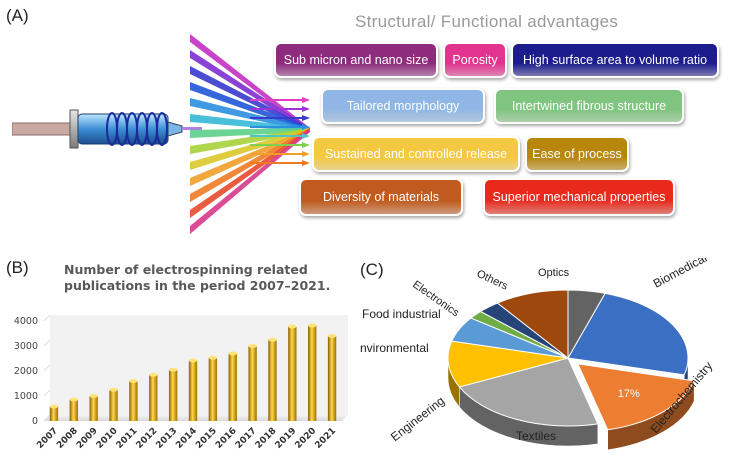  Describe the element at coordinates (186, 269) in the screenshot. I see `bar-chart-title-line: Number of electrospinning related` at that location.